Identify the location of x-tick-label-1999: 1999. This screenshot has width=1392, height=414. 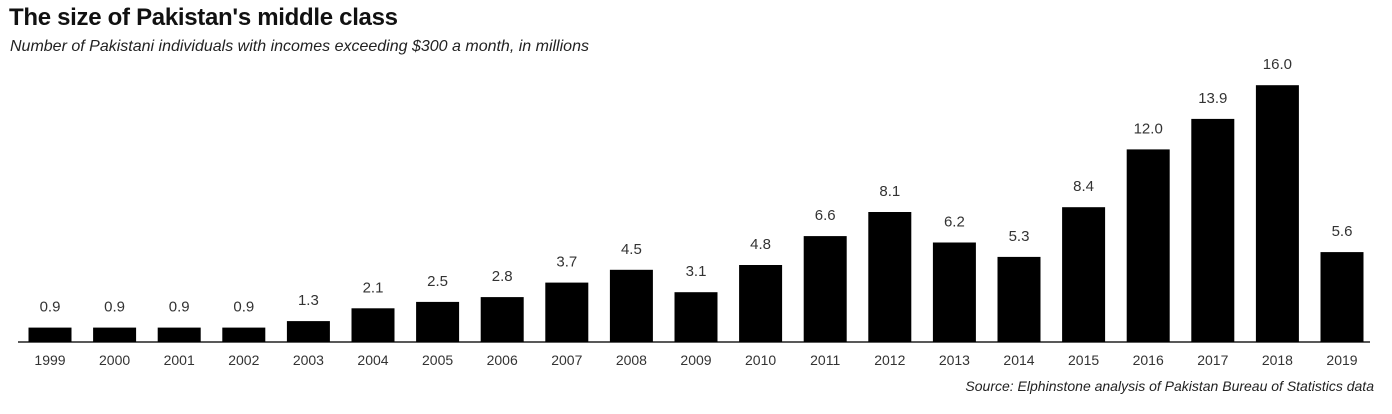
(49, 360).